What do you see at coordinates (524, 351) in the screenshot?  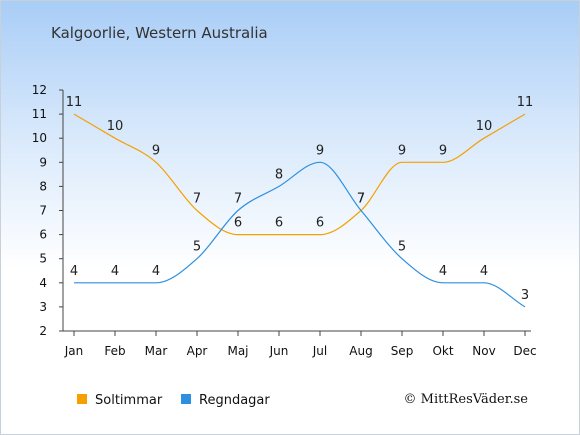 I see `x-tick-label: Dec` at bounding box center [524, 351].